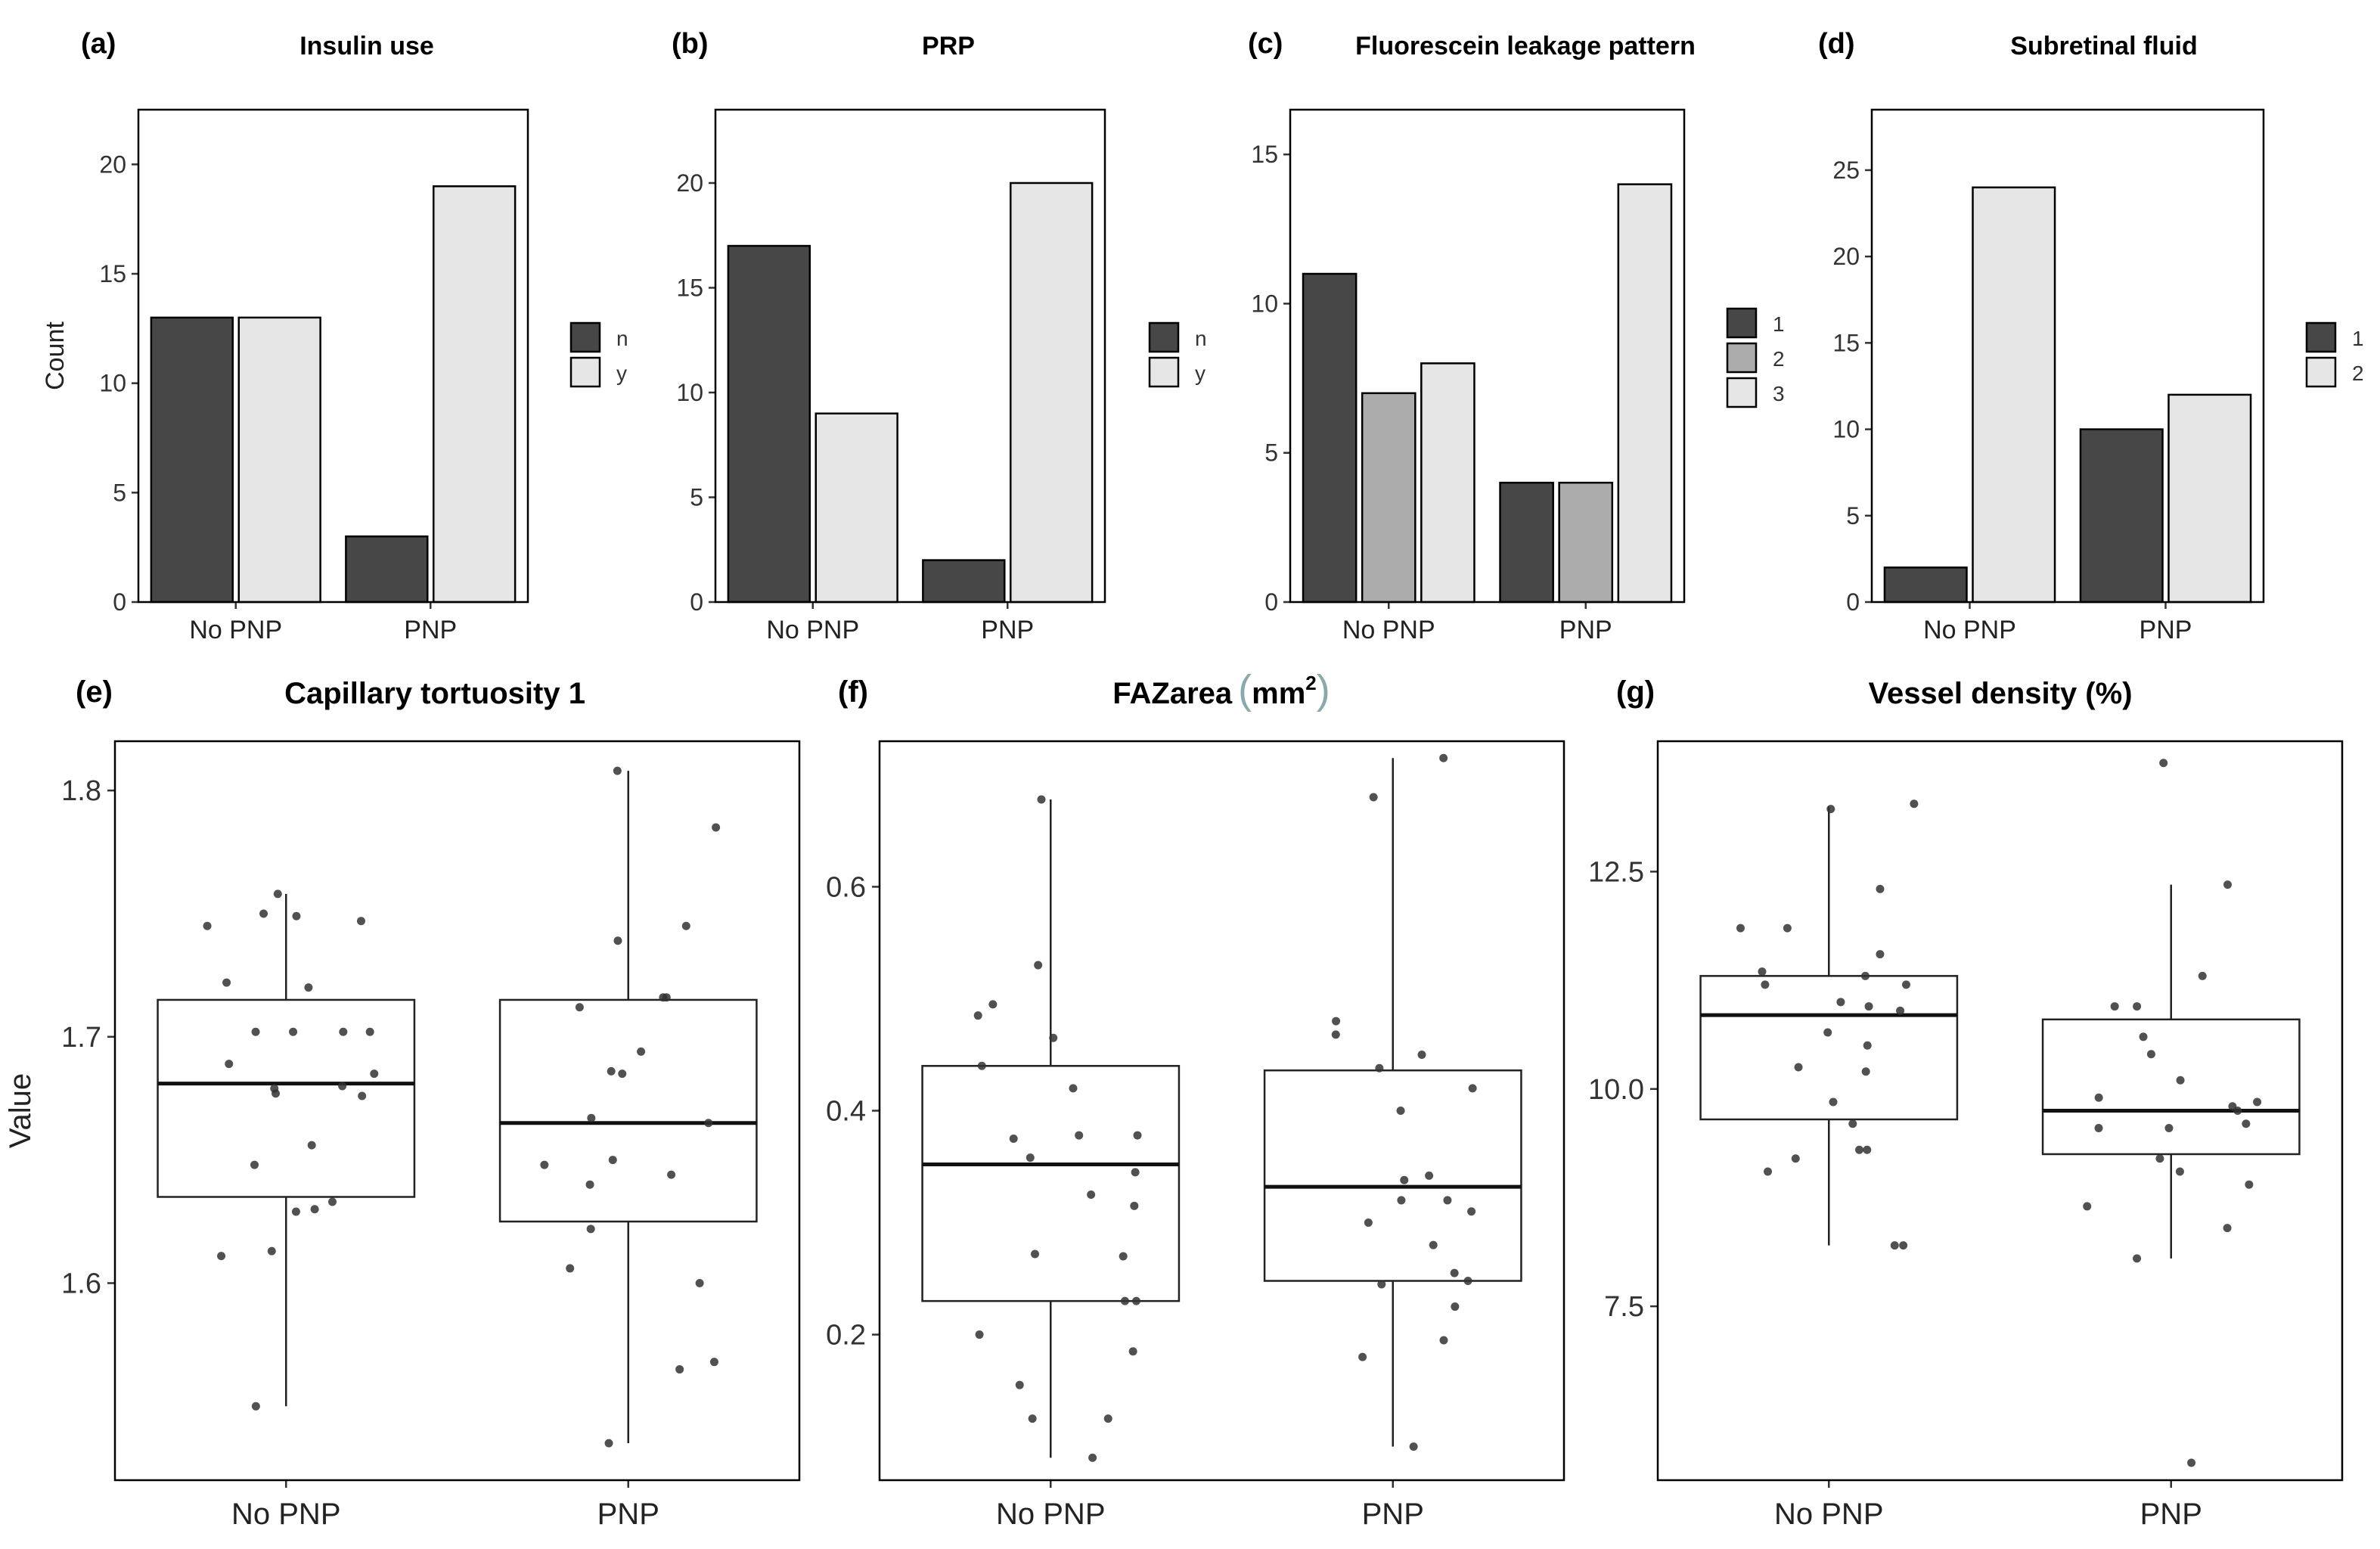  I want to click on box-pnp, so click(1392, 1175).